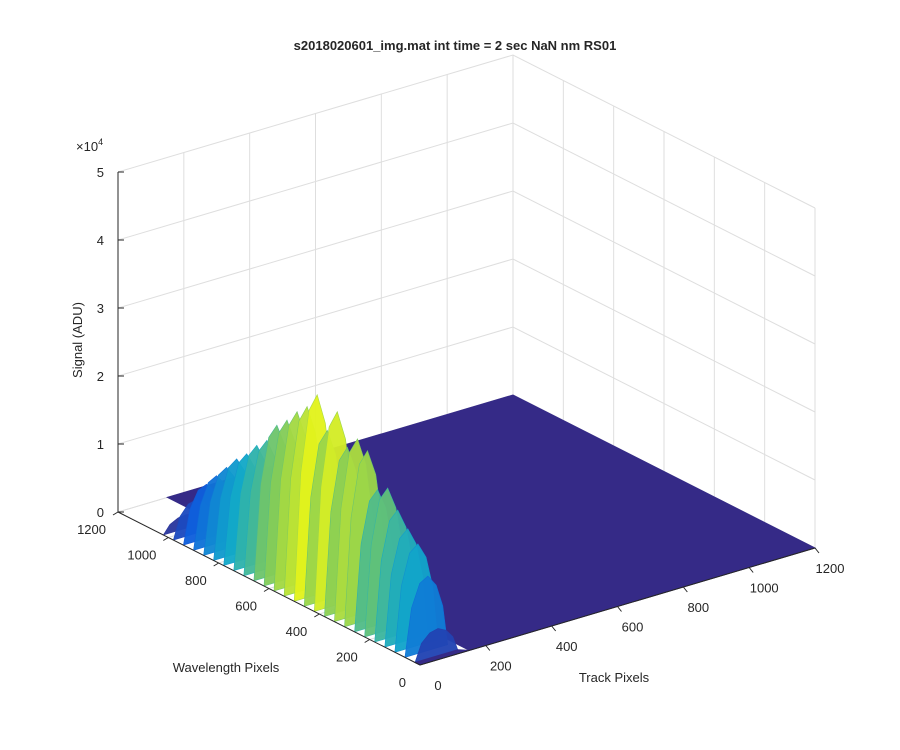 The height and width of the screenshot is (750, 900). What do you see at coordinates (698, 607) in the screenshot?
I see `x-tick-label: 800` at bounding box center [698, 607].